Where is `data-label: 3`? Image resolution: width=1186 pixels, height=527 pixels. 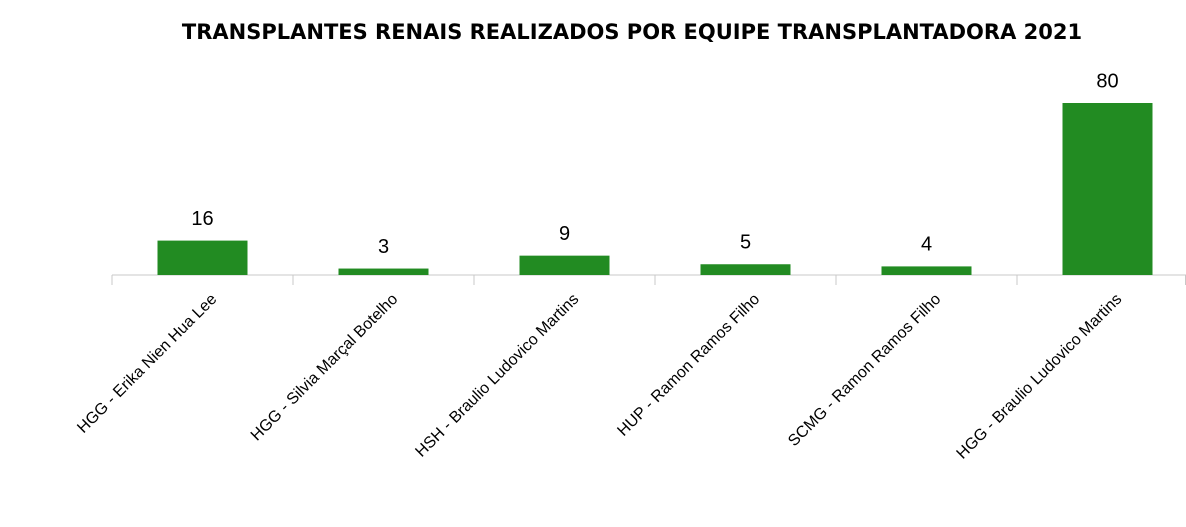 data-label: 3 is located at coordinates (383, 247).